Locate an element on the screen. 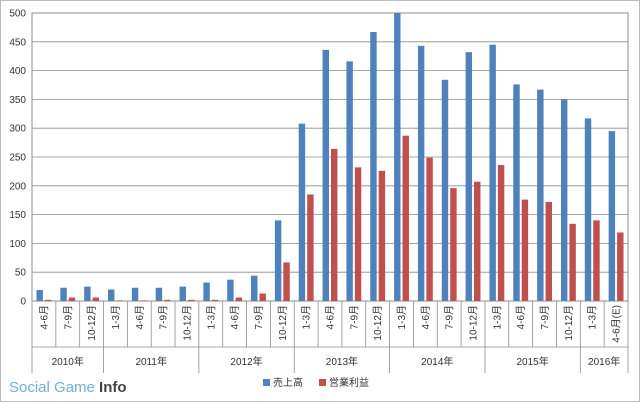  brand-logo: Social Game Info is located at coordinates (68, 387).